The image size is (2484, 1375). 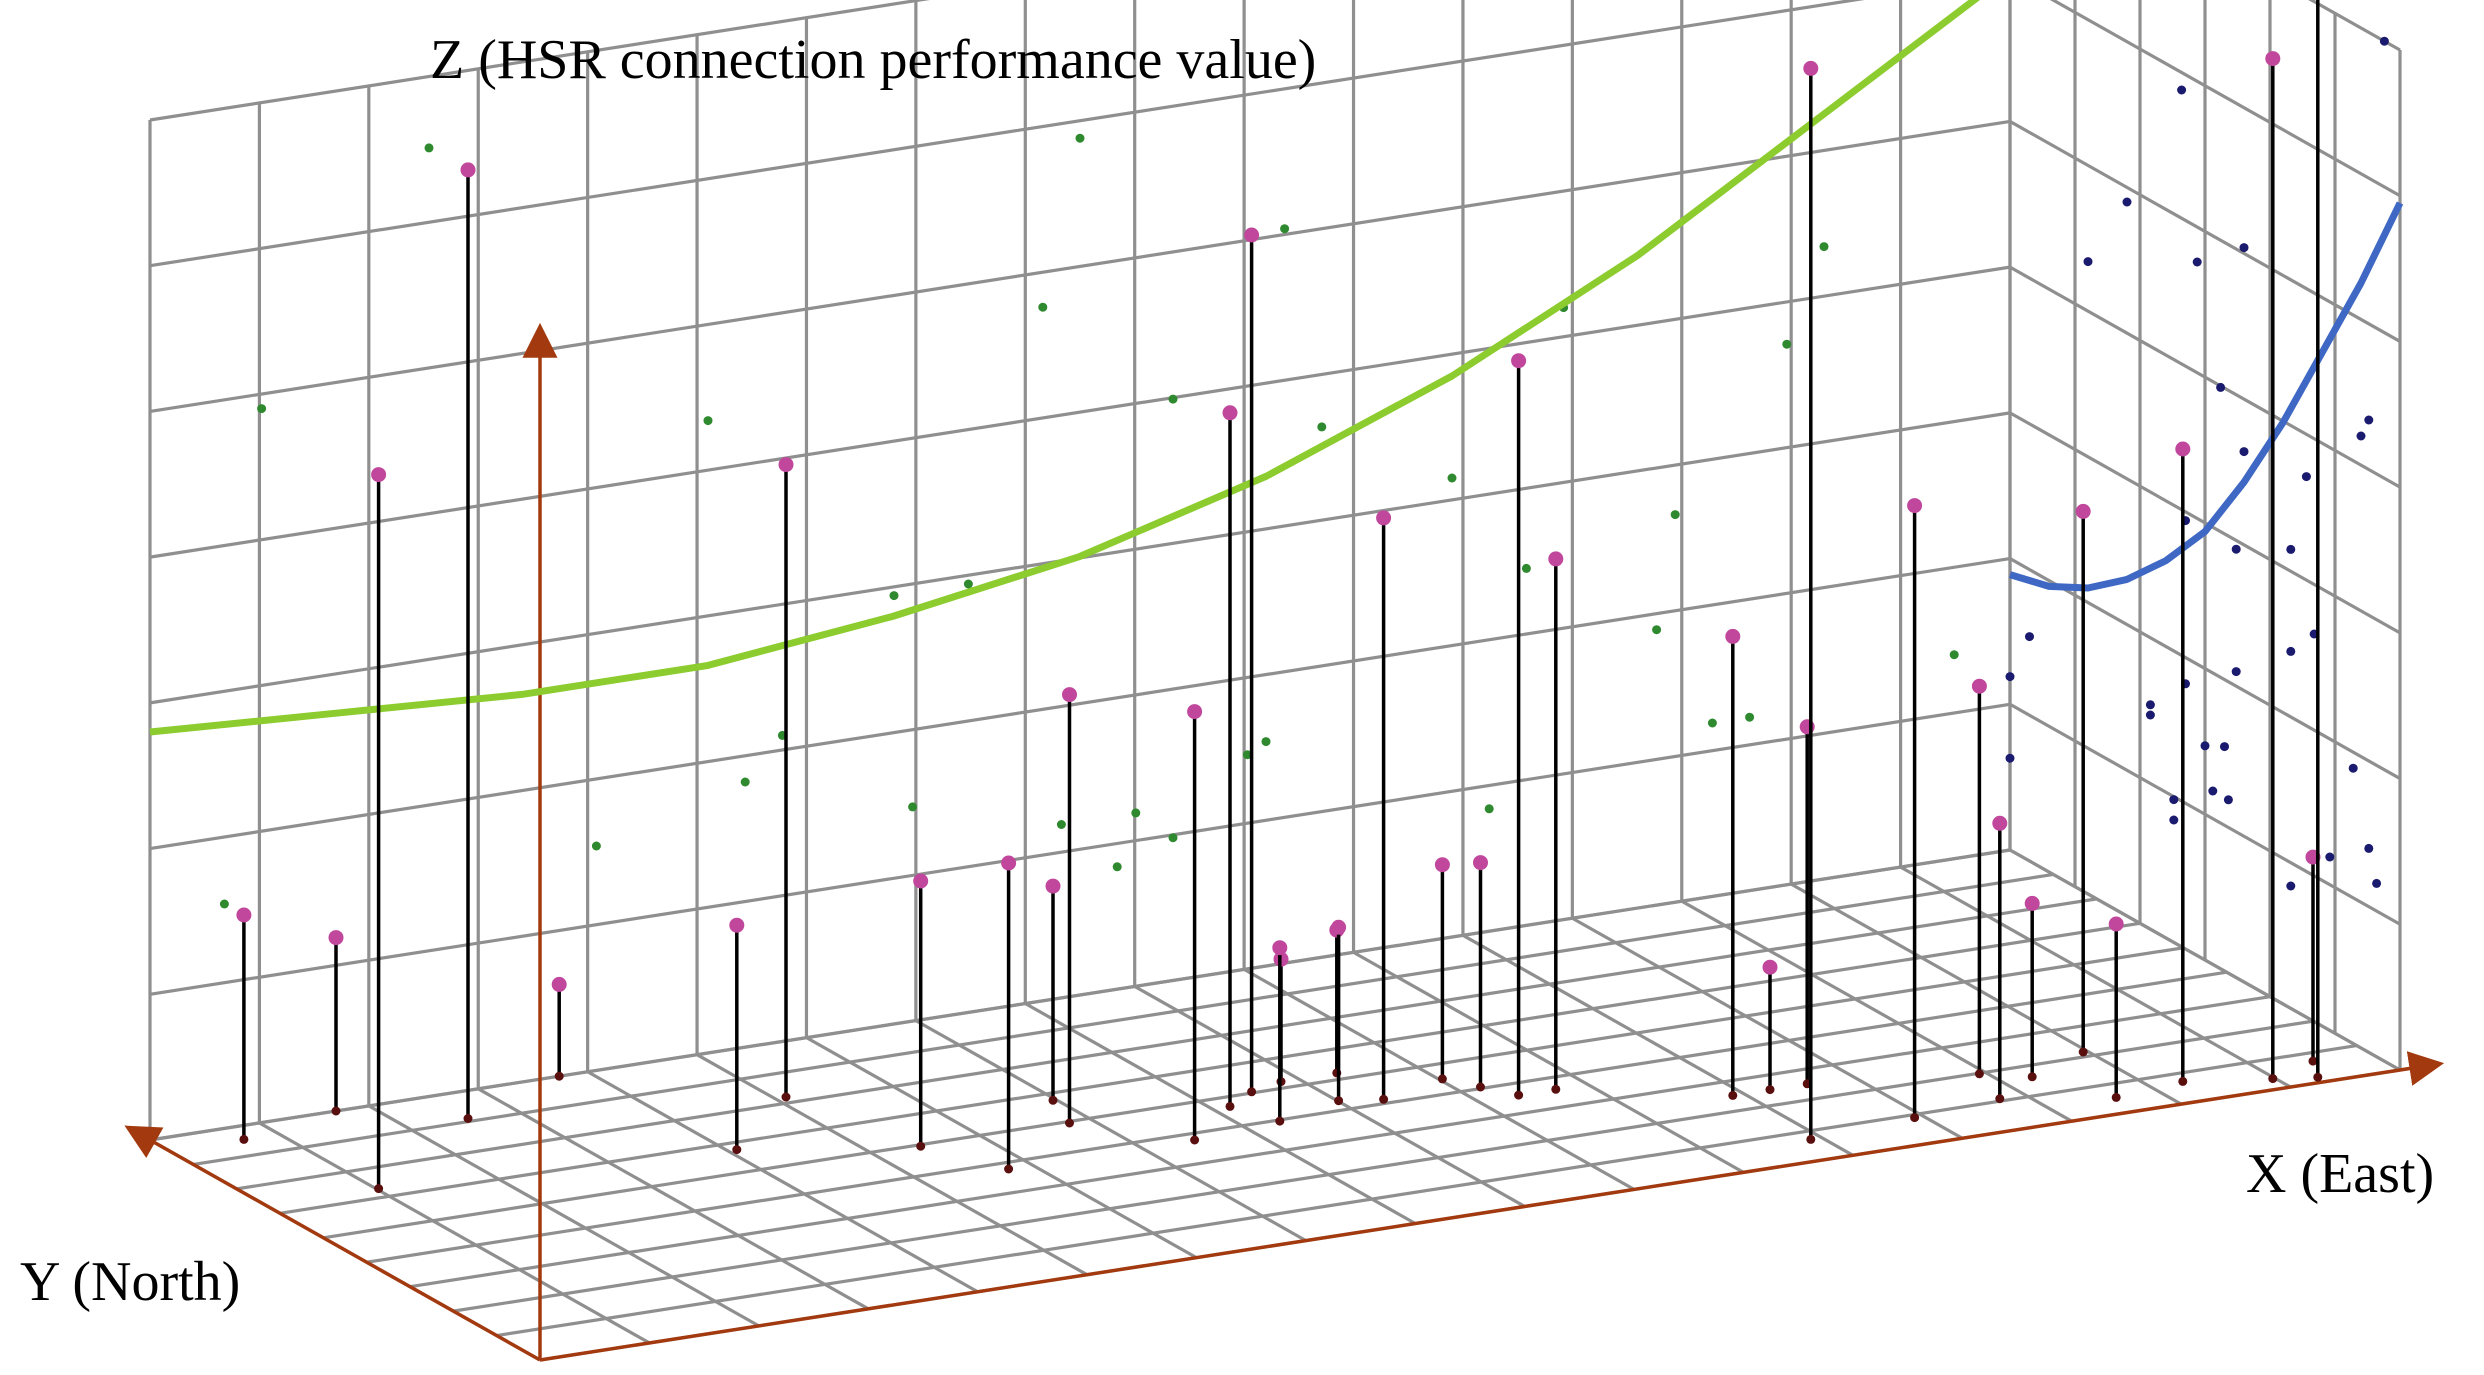 What do you see at coordinates (2206, 396) in the screenshot?
I see `yz-trend-line` at bounding box center [2206, 396].